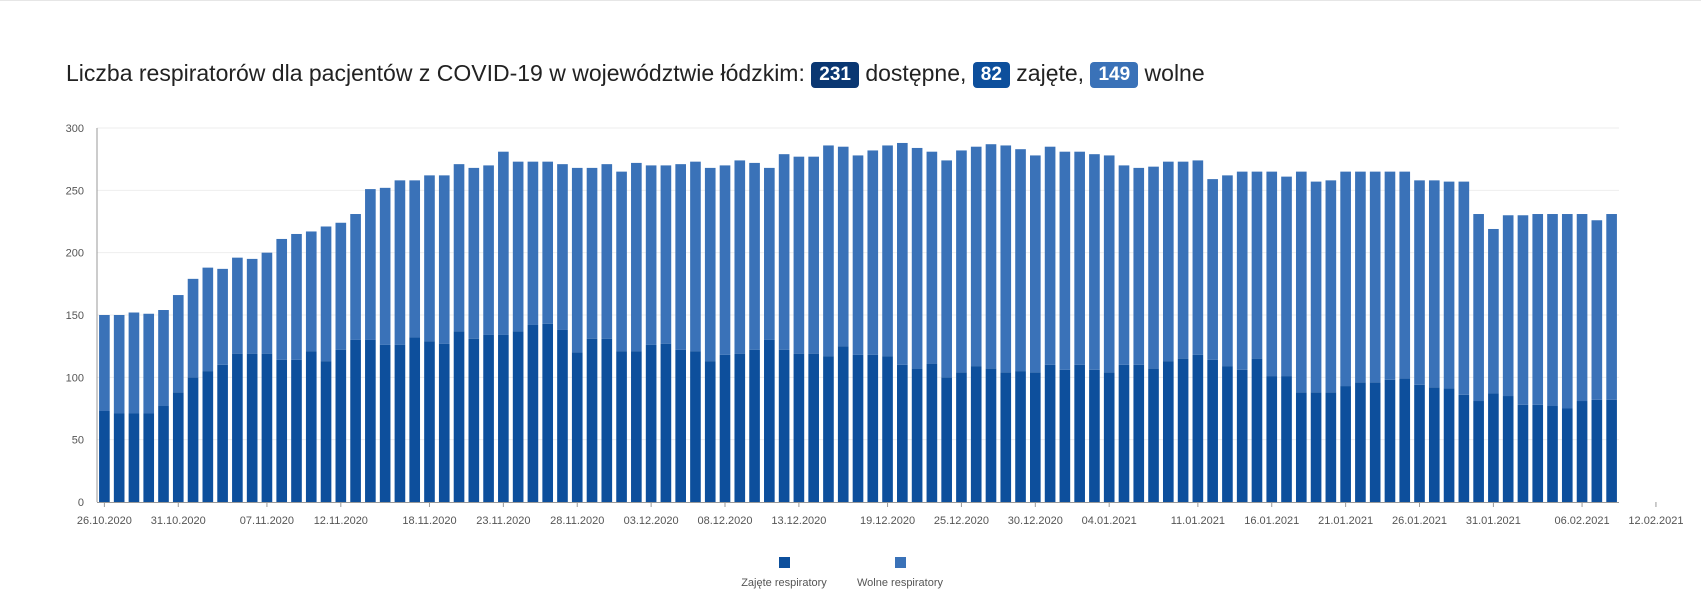 This screenshot has height=612, width=1701. I want to click on legend-swatch-occupied, so click(784, 562).